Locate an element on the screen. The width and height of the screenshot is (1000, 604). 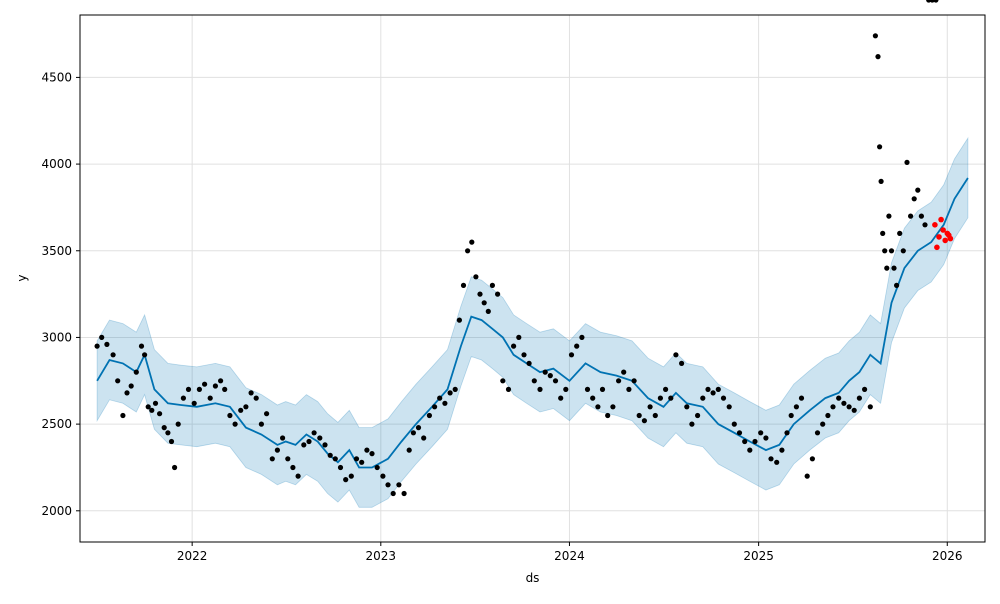
x-tick-label: 2023 is located at coordinates (381, 556).